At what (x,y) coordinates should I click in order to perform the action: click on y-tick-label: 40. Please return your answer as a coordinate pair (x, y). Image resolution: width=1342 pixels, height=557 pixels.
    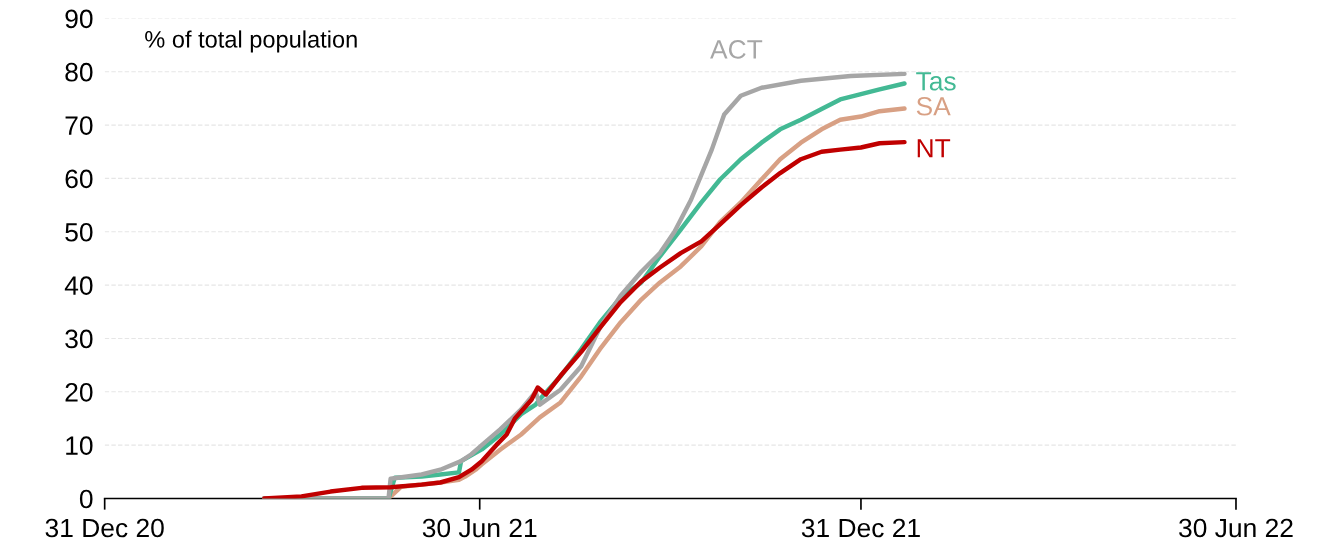
    Looking at the image, I should click on (78, 285).